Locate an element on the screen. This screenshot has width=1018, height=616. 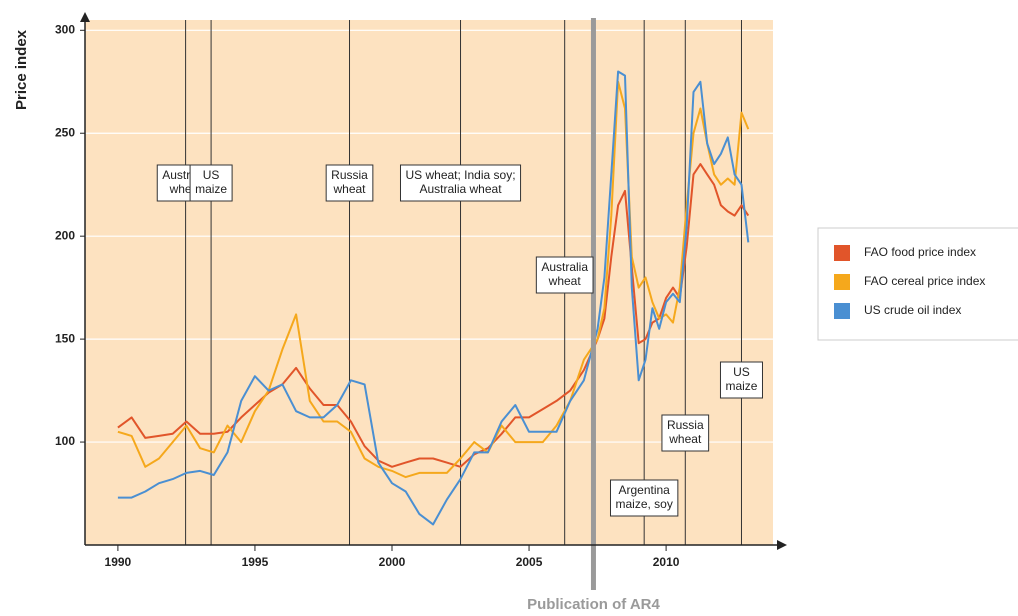
event-label: maize, soy is located at coordinates (643, 504).